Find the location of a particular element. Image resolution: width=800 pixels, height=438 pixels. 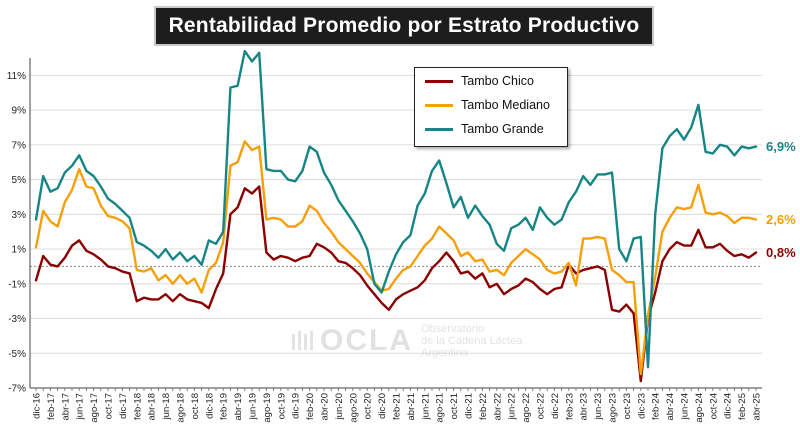

legend-item-chico: Tambo Chico is located at coordinates (479, 81).